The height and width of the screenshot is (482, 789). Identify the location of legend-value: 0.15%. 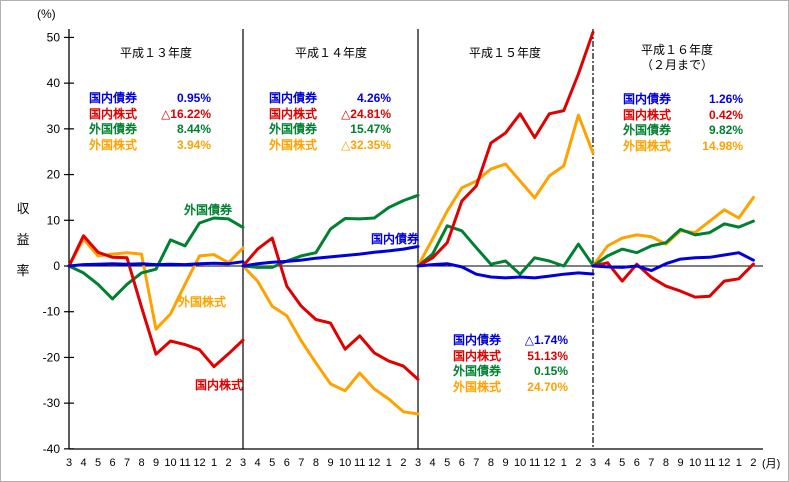
(550, 371).